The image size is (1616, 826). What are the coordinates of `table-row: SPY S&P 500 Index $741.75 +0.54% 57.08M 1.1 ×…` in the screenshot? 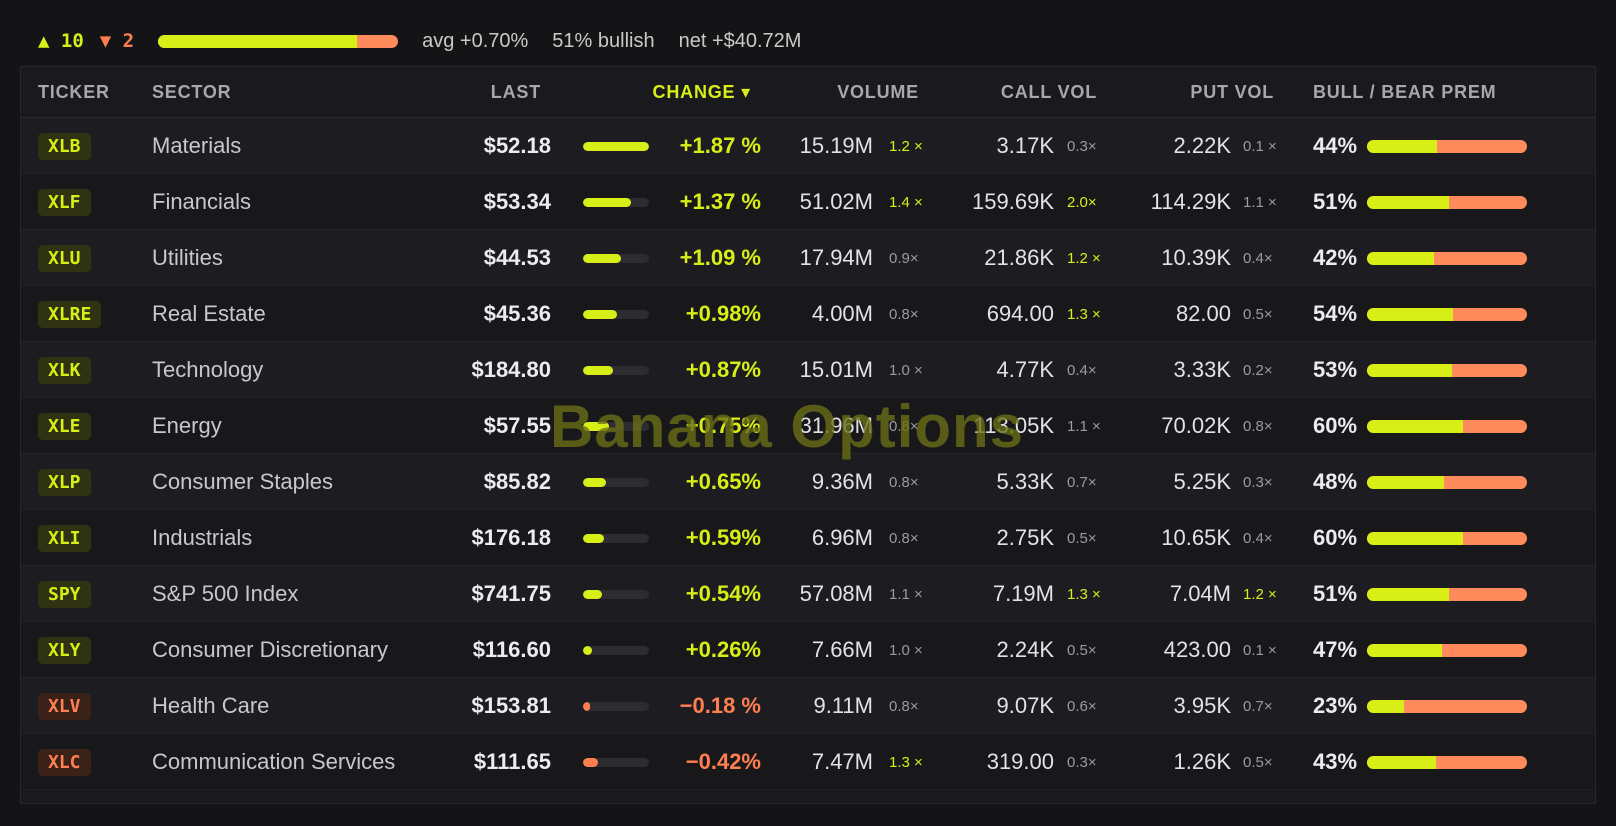 It's located at (808, 594).